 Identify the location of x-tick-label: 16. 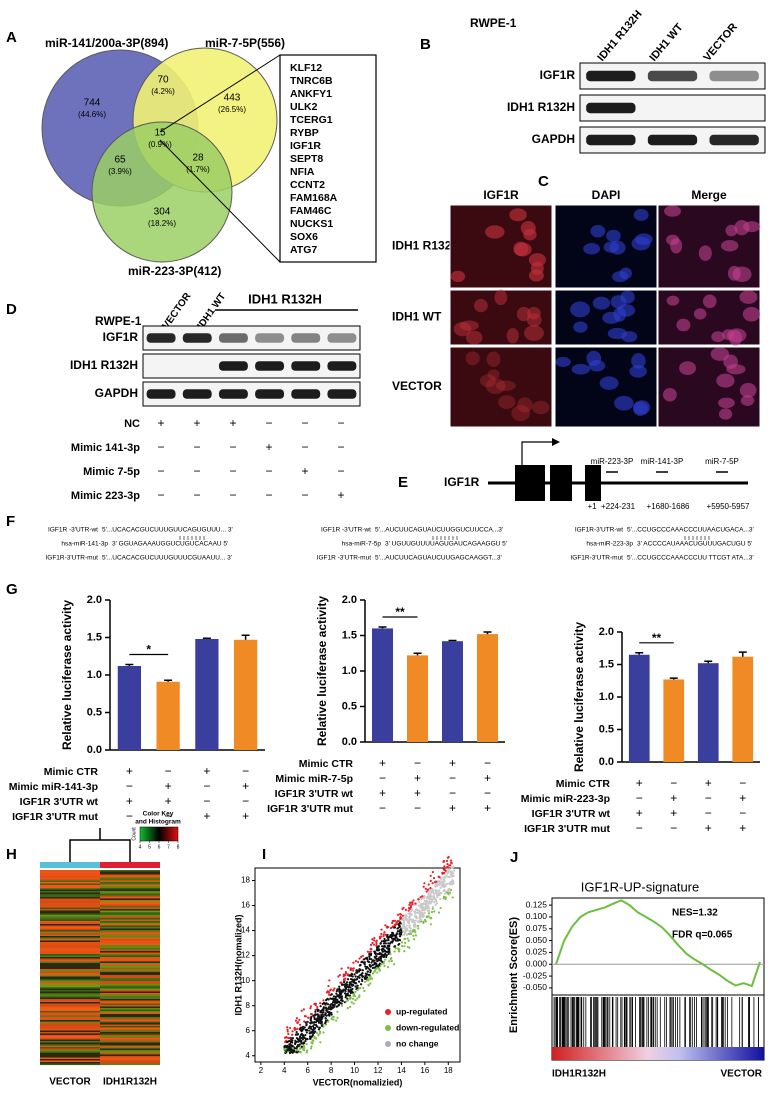
(424, 1070).